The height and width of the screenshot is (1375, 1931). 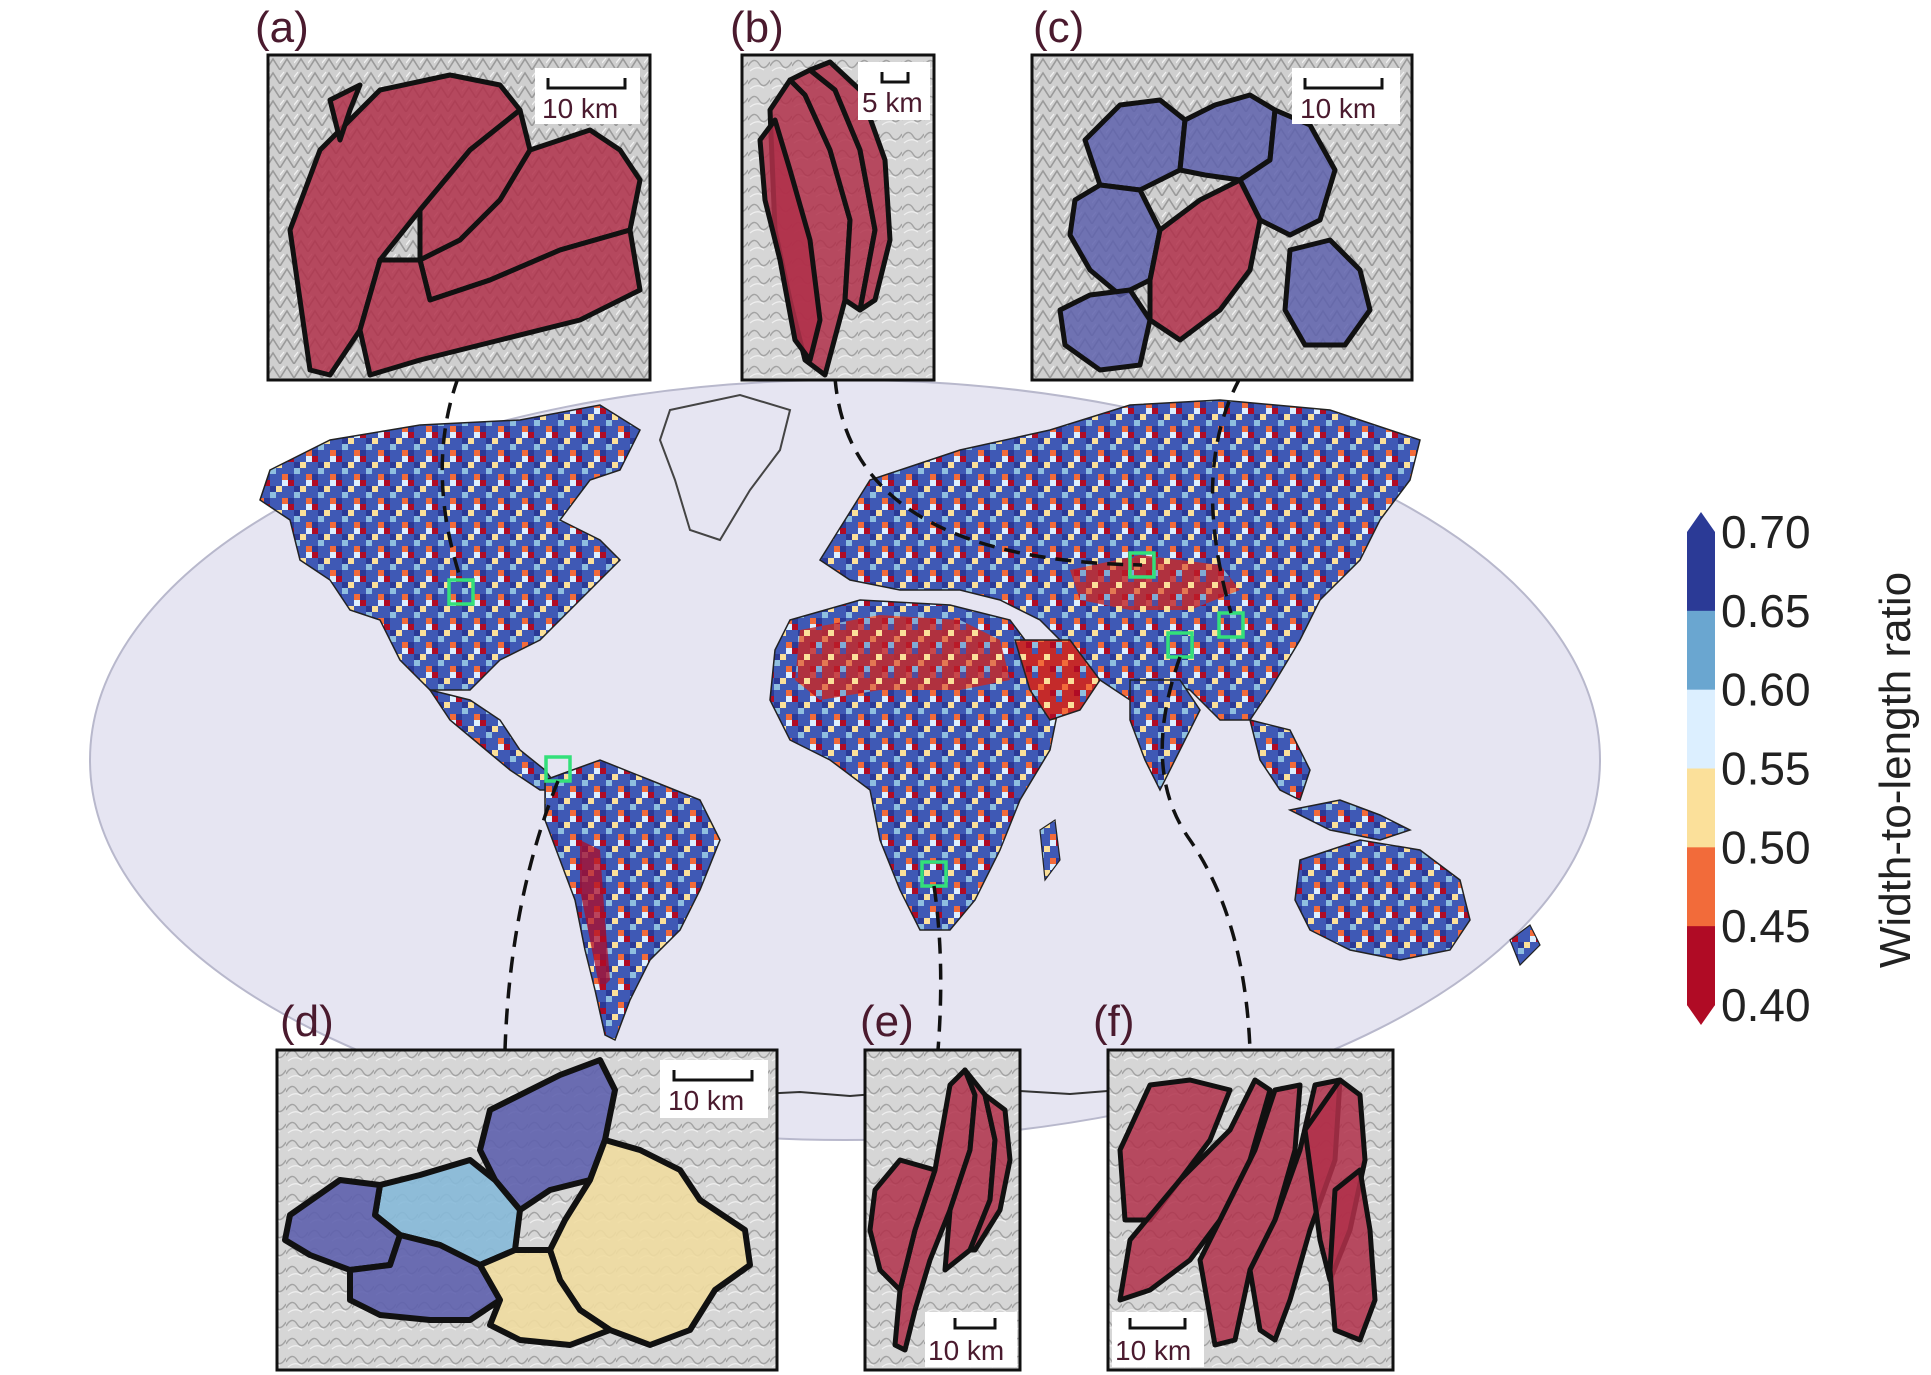 What do you see at coordinates (825, 218) in the screenshot?
I see `panel-b-basins` at bounding box center [825, 218].